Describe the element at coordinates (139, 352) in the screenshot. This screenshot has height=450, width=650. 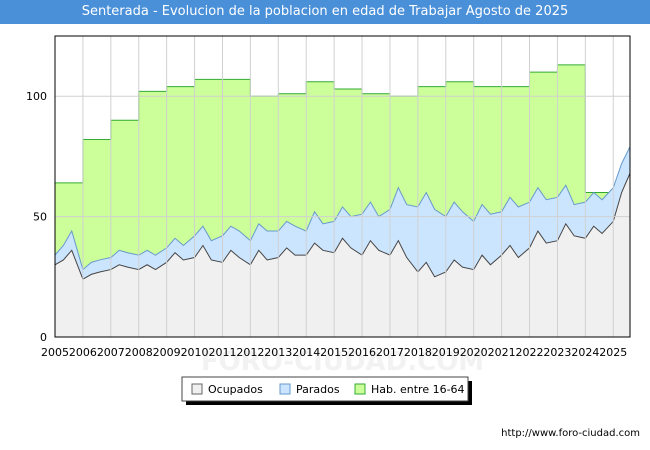
I see `x-tick-label: 2008` at that location.